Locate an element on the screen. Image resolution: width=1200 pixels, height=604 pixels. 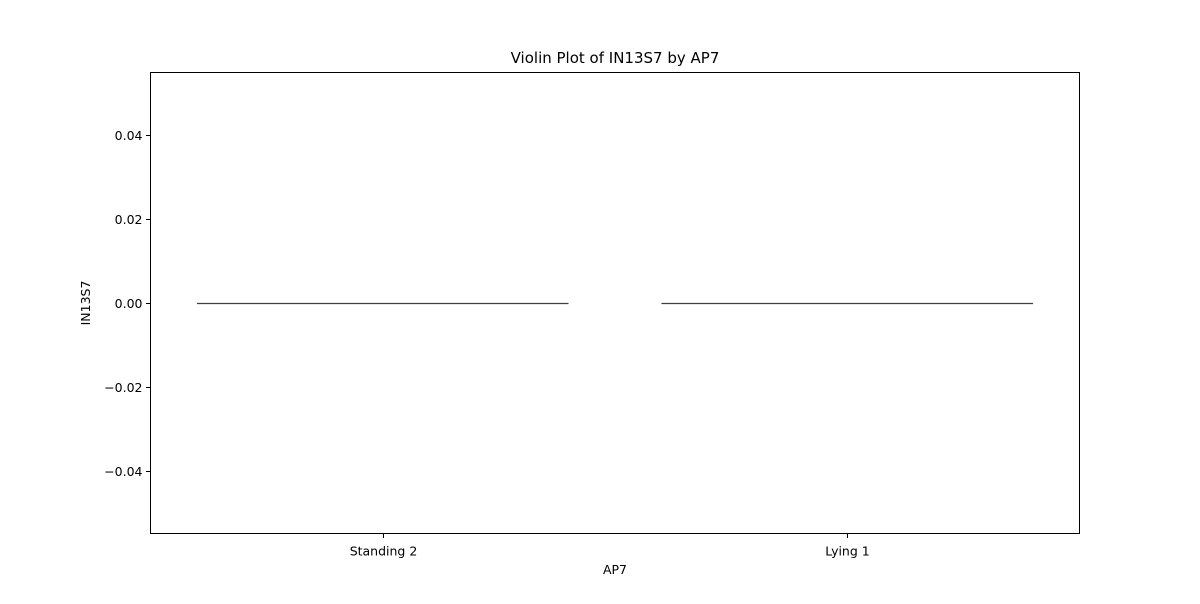
y-tick-label: 0.00 is located at coordinates (129, 303).